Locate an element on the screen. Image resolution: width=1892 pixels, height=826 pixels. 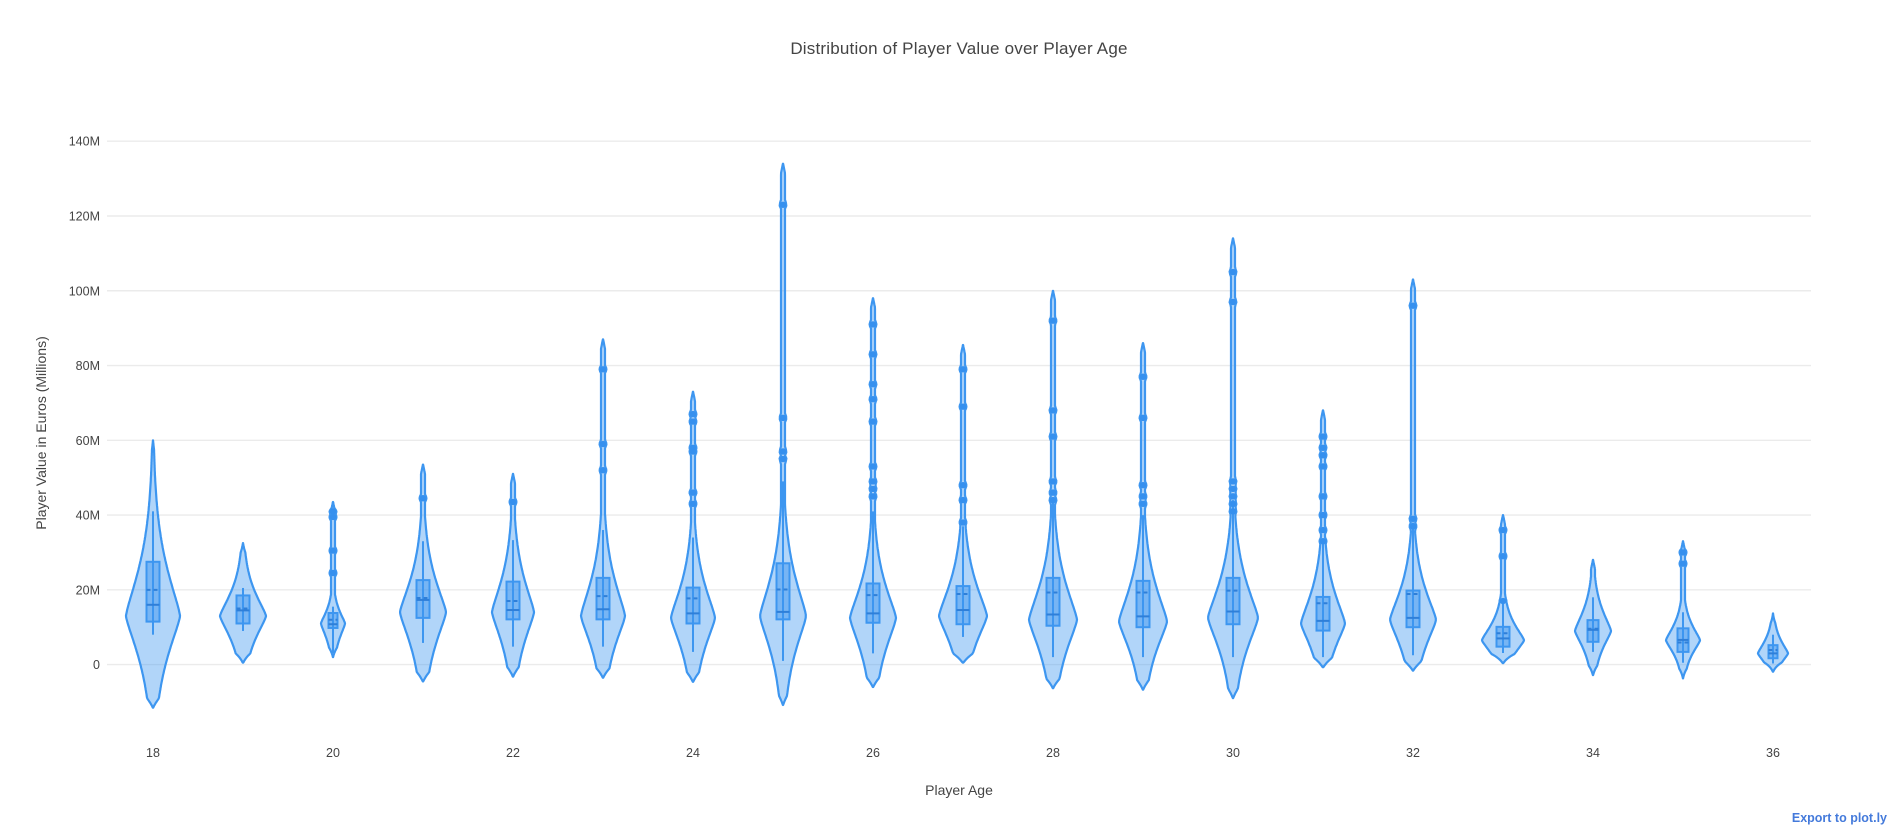
y-tick-label: 60M is located at coordinates (88, 441).